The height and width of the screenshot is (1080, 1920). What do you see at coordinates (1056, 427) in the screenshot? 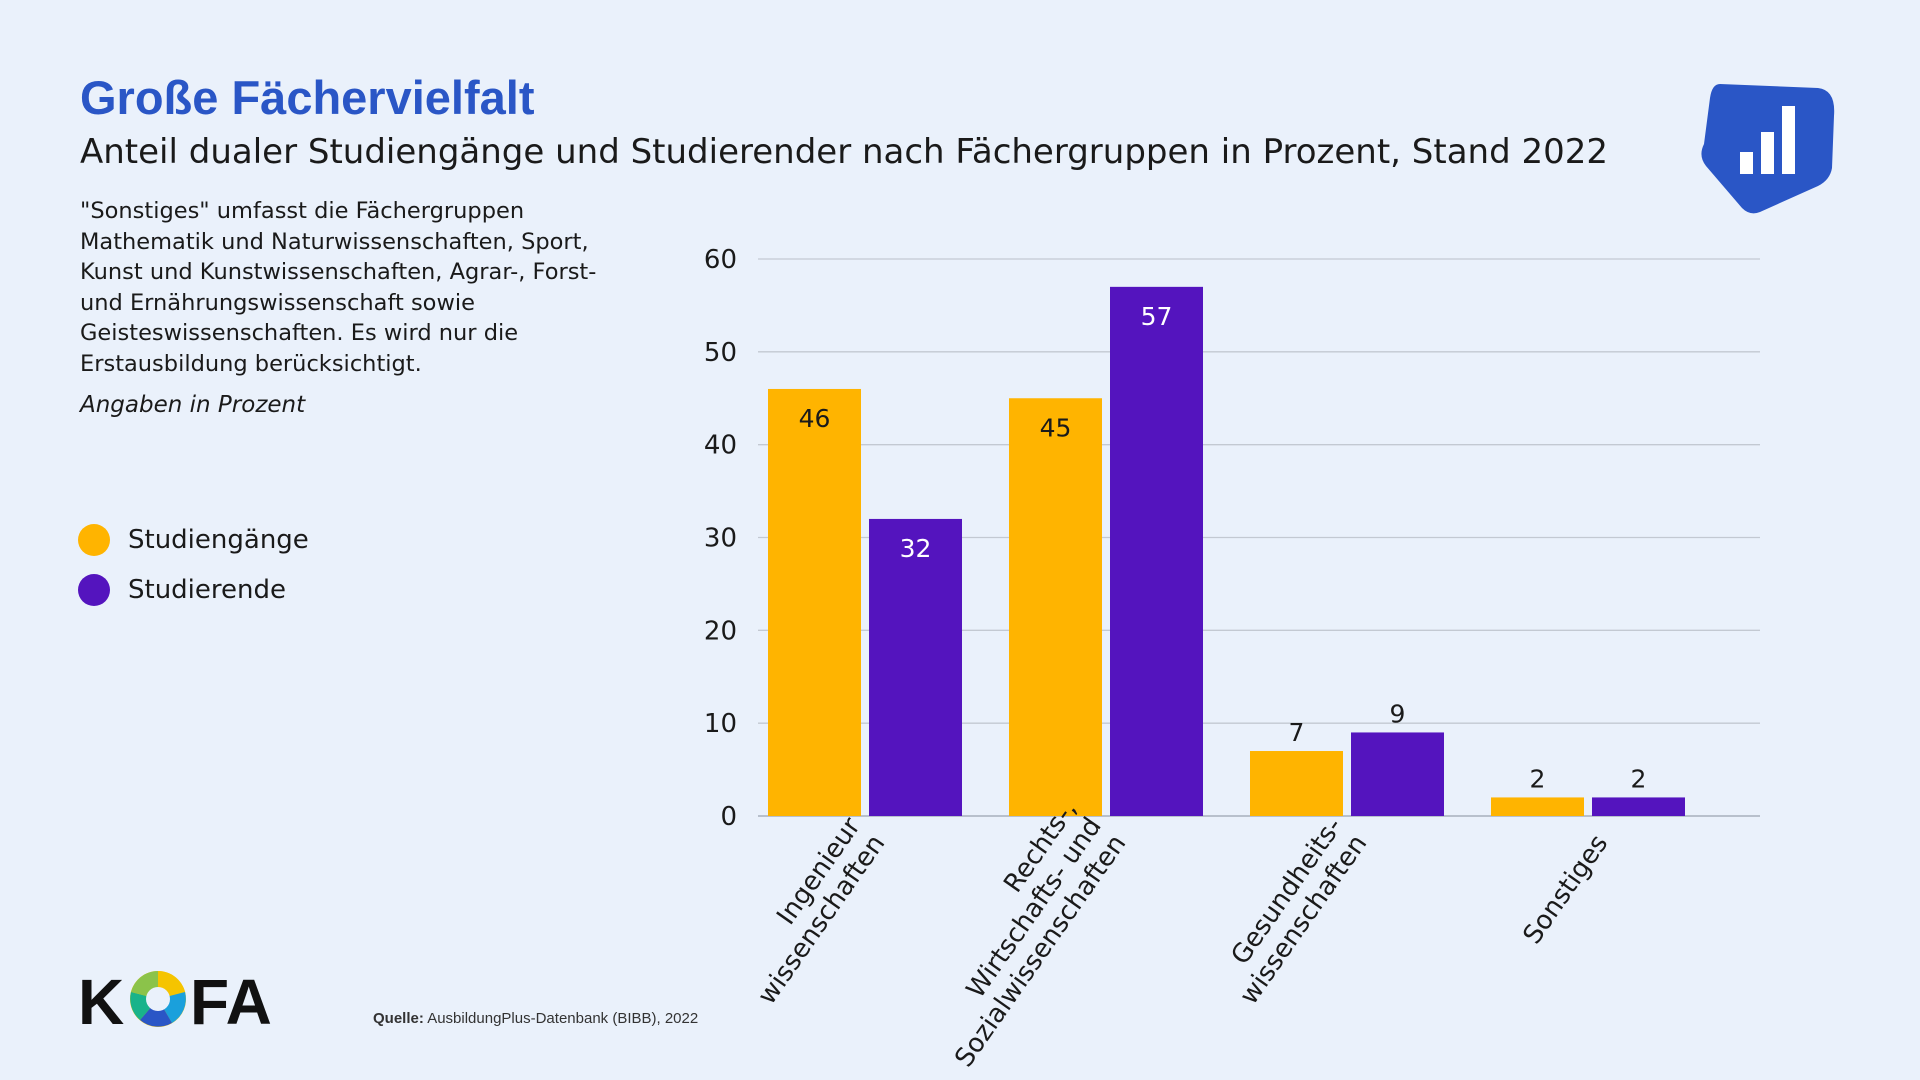
I see `bar-value-label: 45` at bounding box center [1056, 427].